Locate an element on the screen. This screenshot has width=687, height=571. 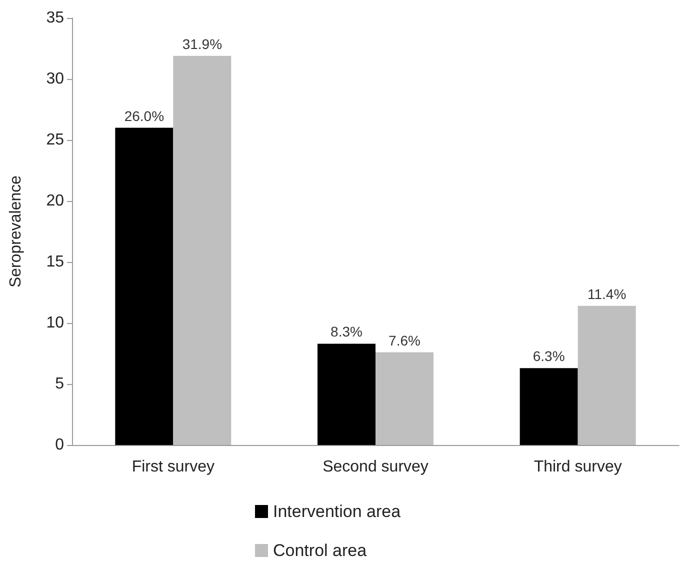
y-tick-label: 35 is located at coordinates (55, 18).